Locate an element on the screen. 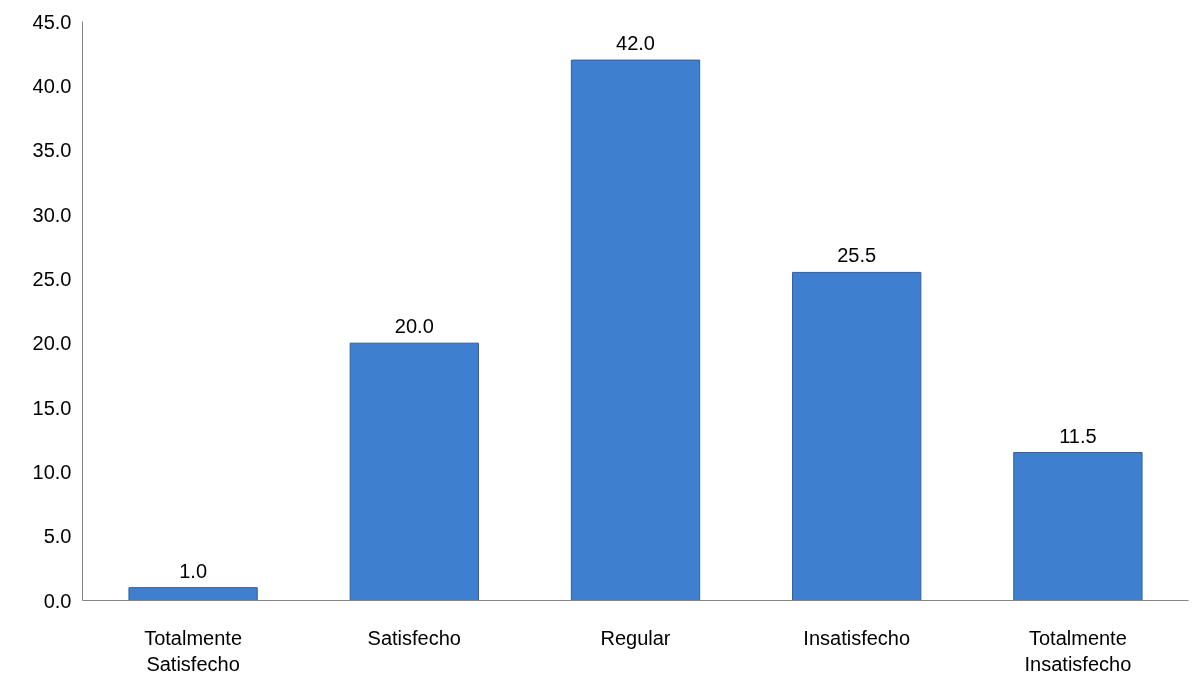  y-tick-label: 10.0 is located at coordinates (52, 471).